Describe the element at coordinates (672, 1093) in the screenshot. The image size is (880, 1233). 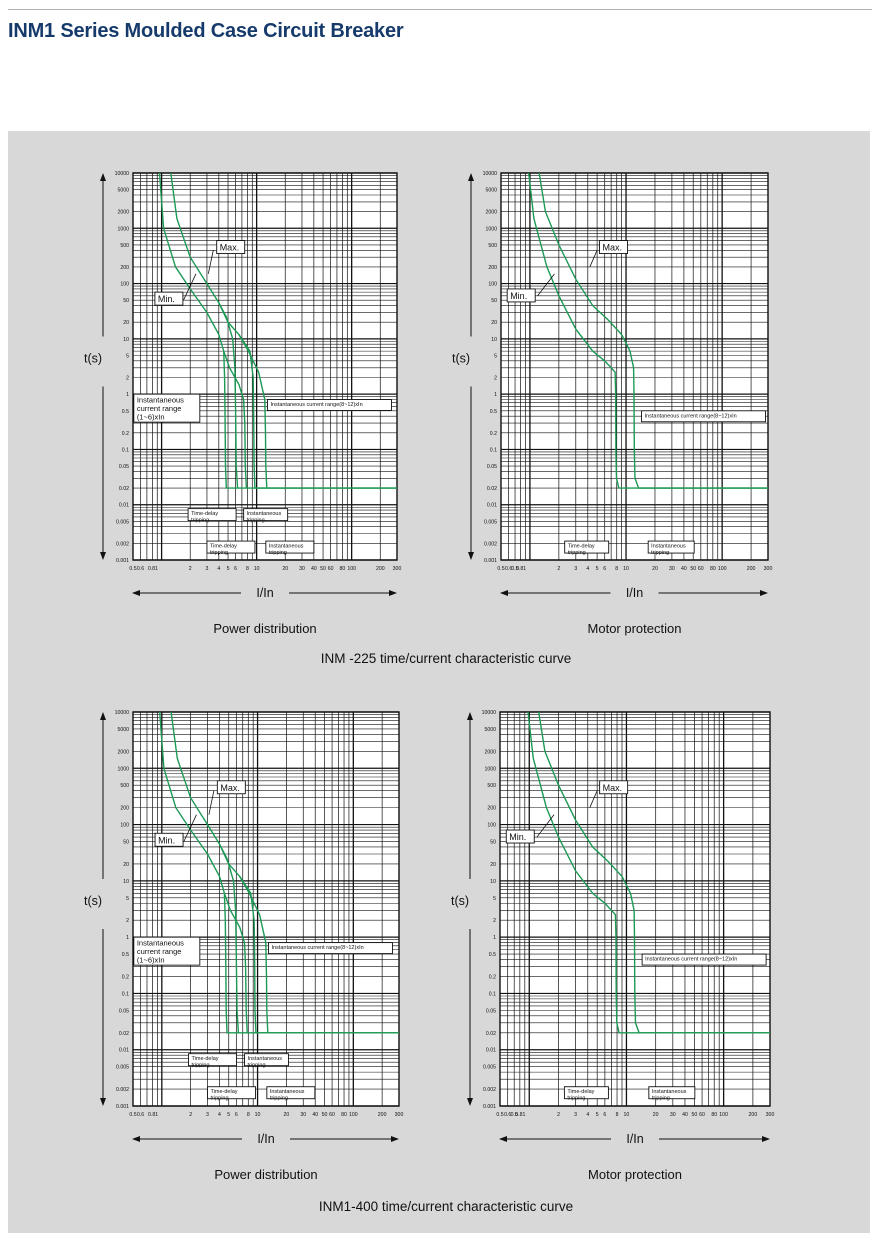
I see `inst-tripping-label-box` at that location.